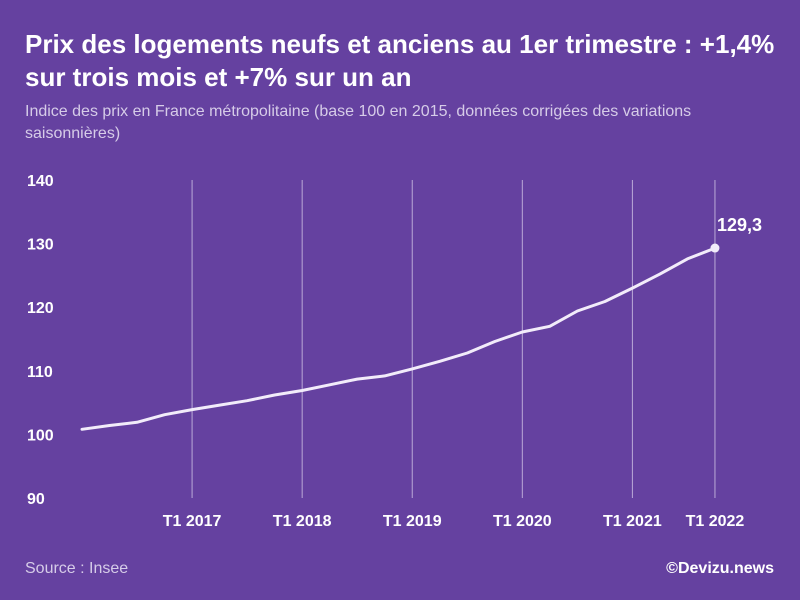 Image resolution: width=800 pixels, height=600 pixels. I want to click on x-tick-label: T1 2018, so click(302, 521).